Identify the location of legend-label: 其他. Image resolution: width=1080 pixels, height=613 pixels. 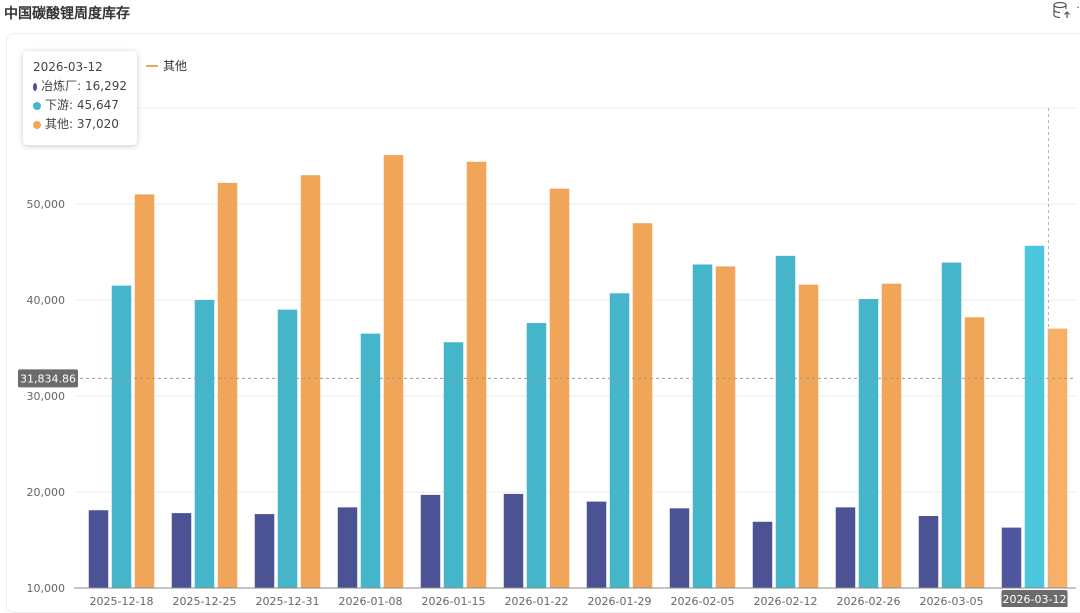
(175, 66).